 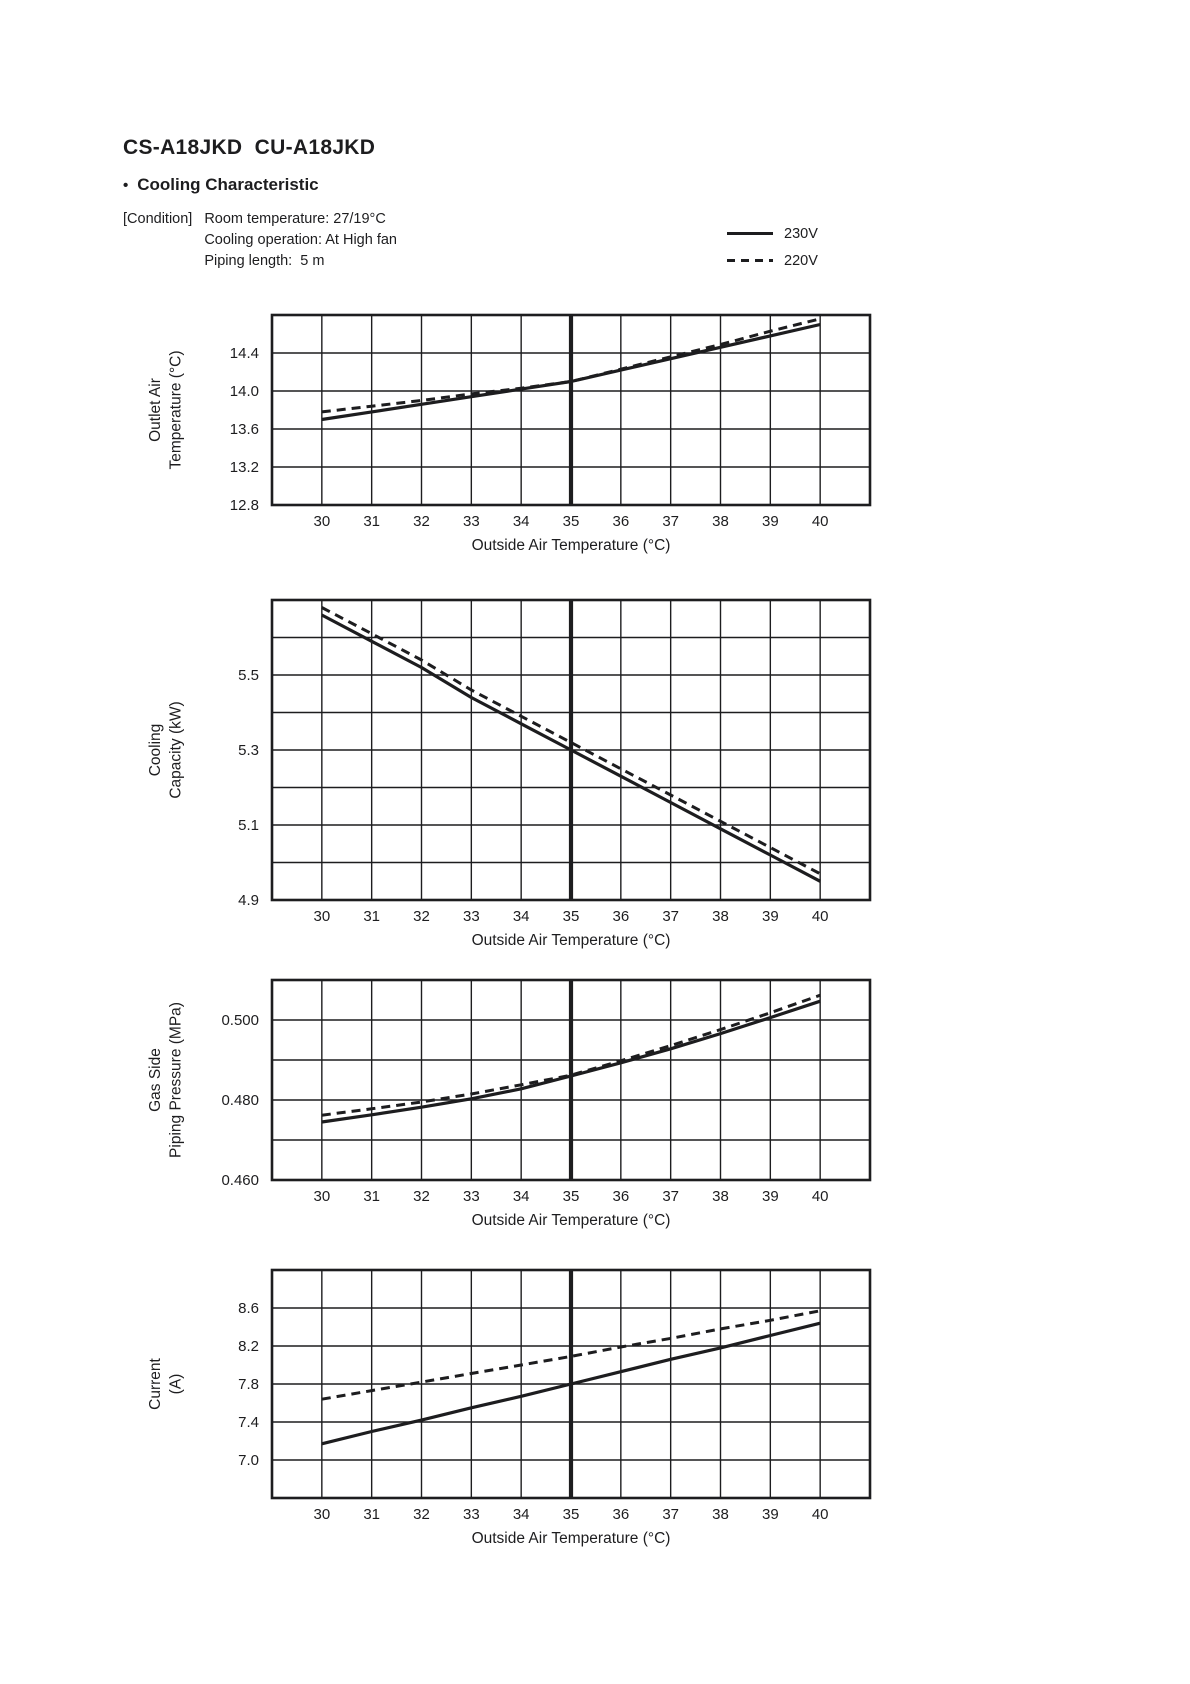 What do you see at coordinates (155, 750) in the screenshot?
I see `y-axis-title-line: Cooling` at bounding box center [155, 750].